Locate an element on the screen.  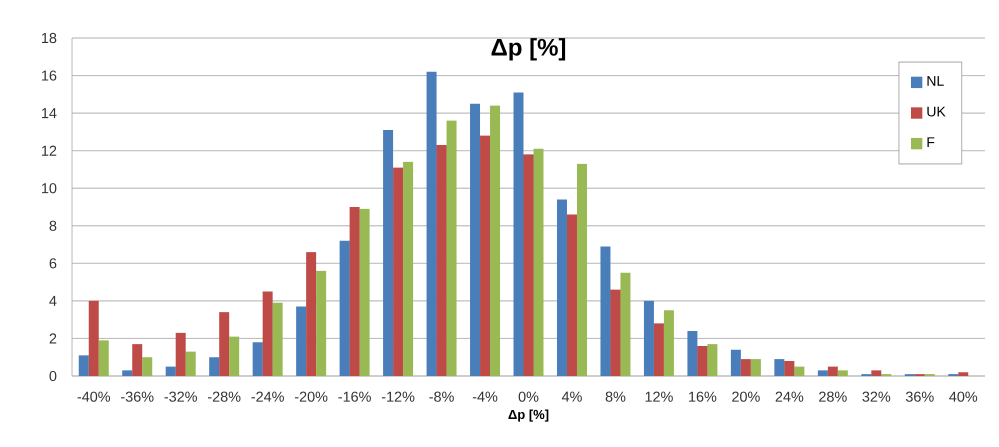
y-tick-label: 8 is located at coordinates (53, 225).